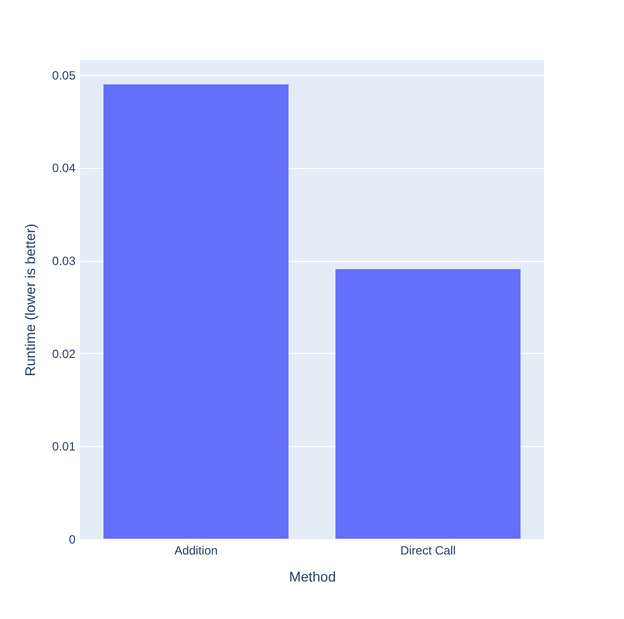  I want to click on x-tick-label: Direct Call, so click(428, 551).